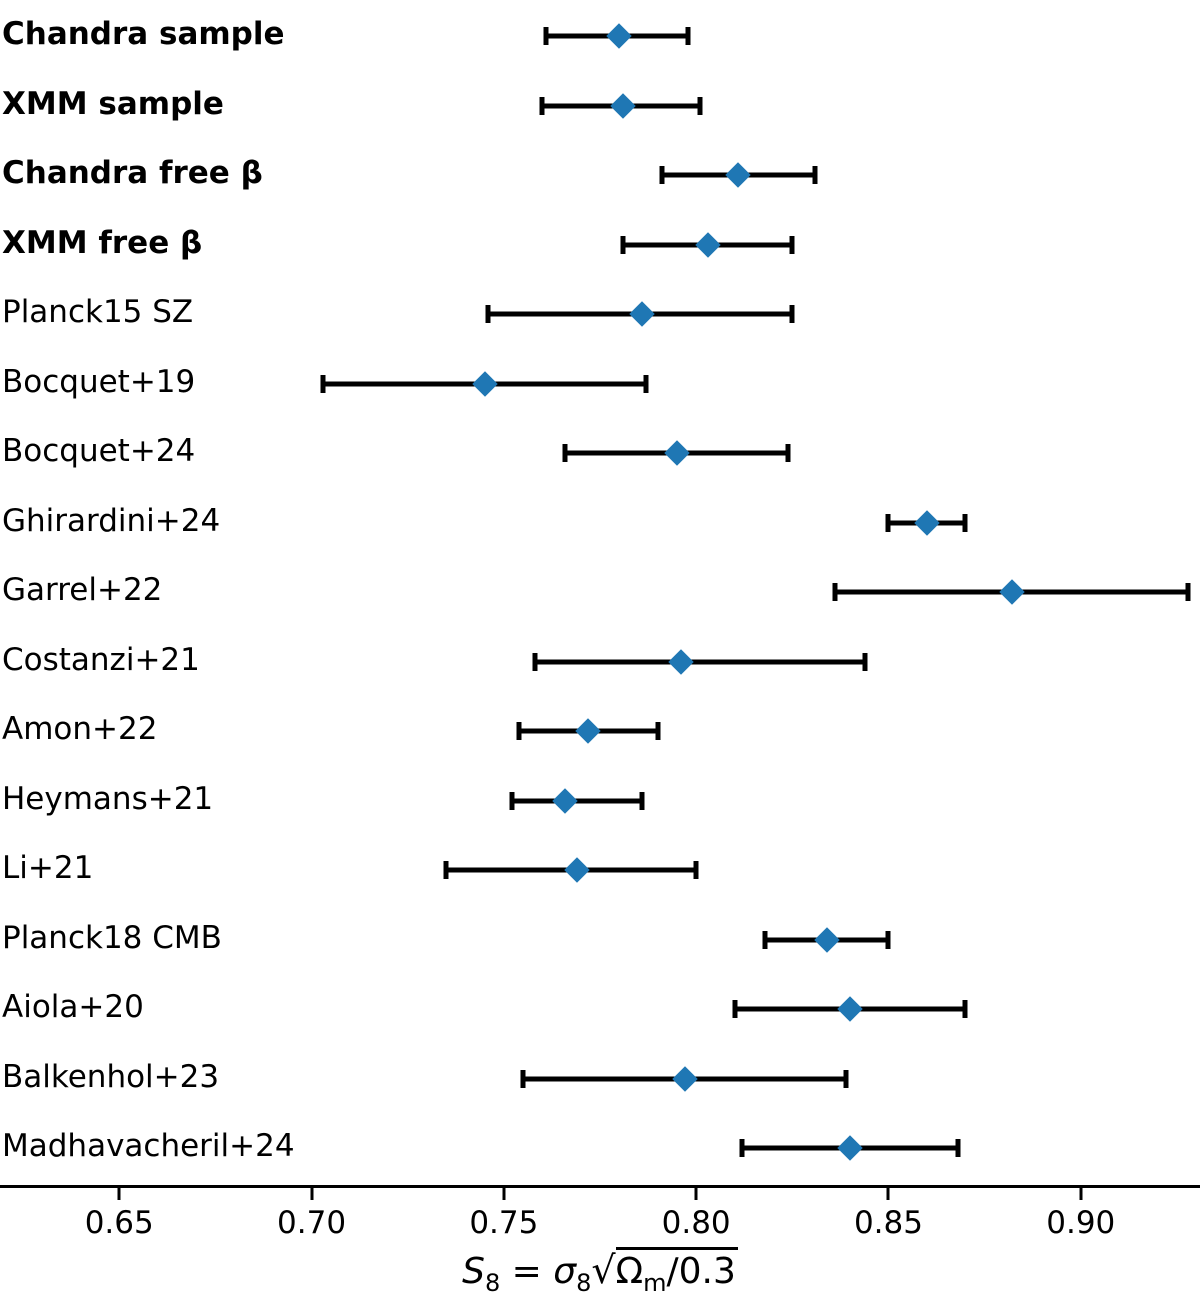 This screenshot has width=1200, height=1311. What do you see at coordinates (48, 867) in the screenshot?
I see `row-label: Li+21` at bounding box center [48, 867].